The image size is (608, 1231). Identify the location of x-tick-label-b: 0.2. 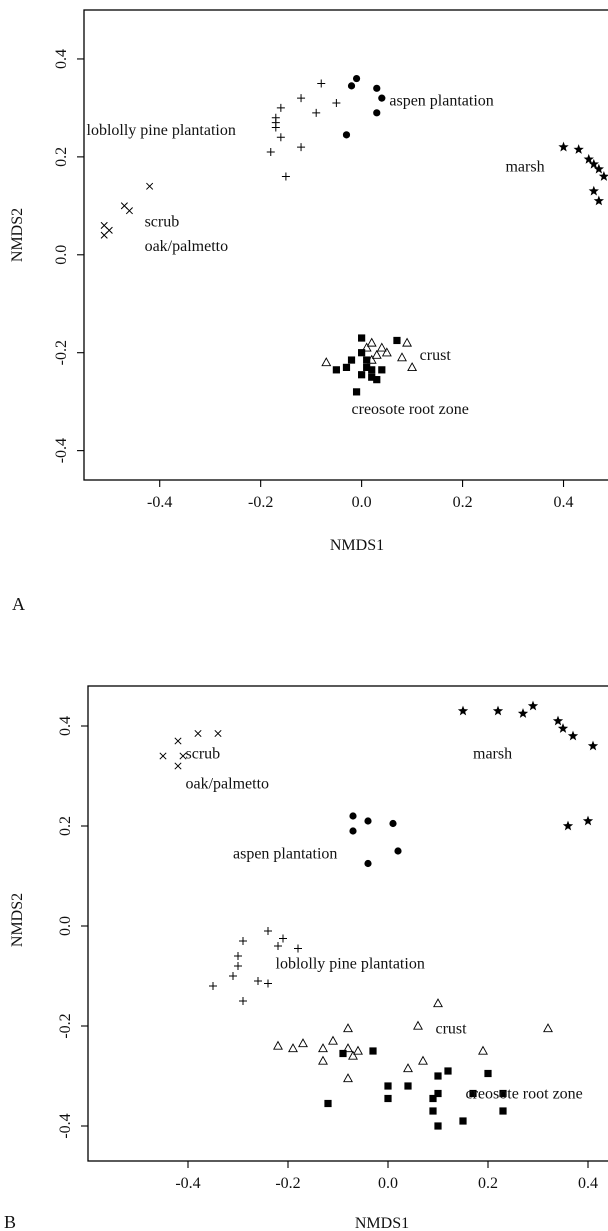
(488, 1183).